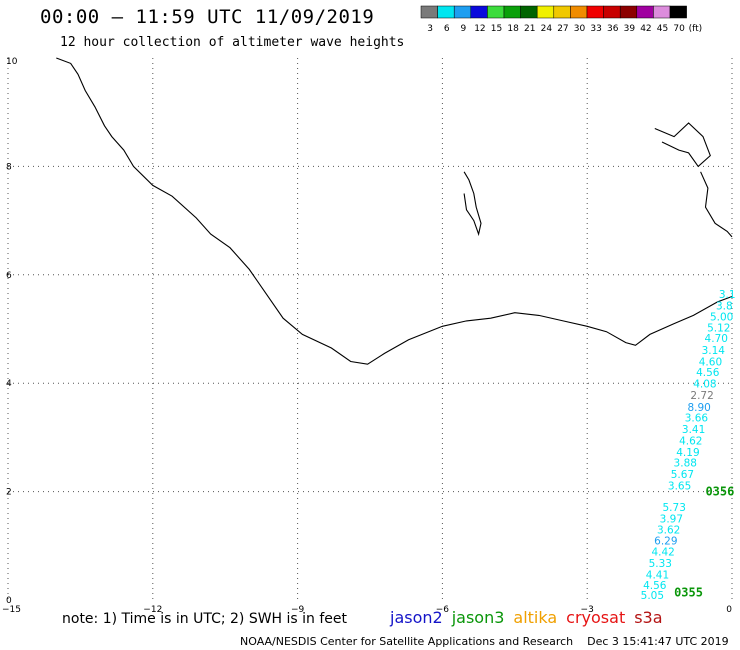 Image resolution: width=740 pixels, height=650 pixels. What do you see at coordinates (665, 542) in the screenshot?
I see `wave-height-value: 6.29` at bounding box center [665, 542].